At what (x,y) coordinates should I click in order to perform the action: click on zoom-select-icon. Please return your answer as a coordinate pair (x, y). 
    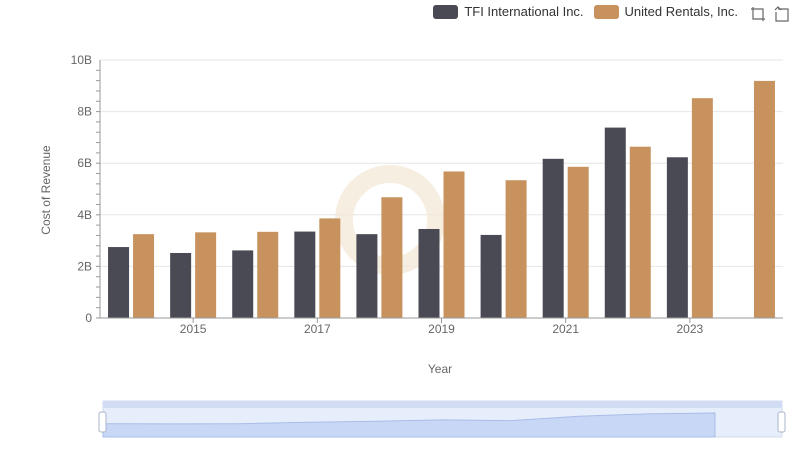
    Looking at the image, I should click on (758, 14).